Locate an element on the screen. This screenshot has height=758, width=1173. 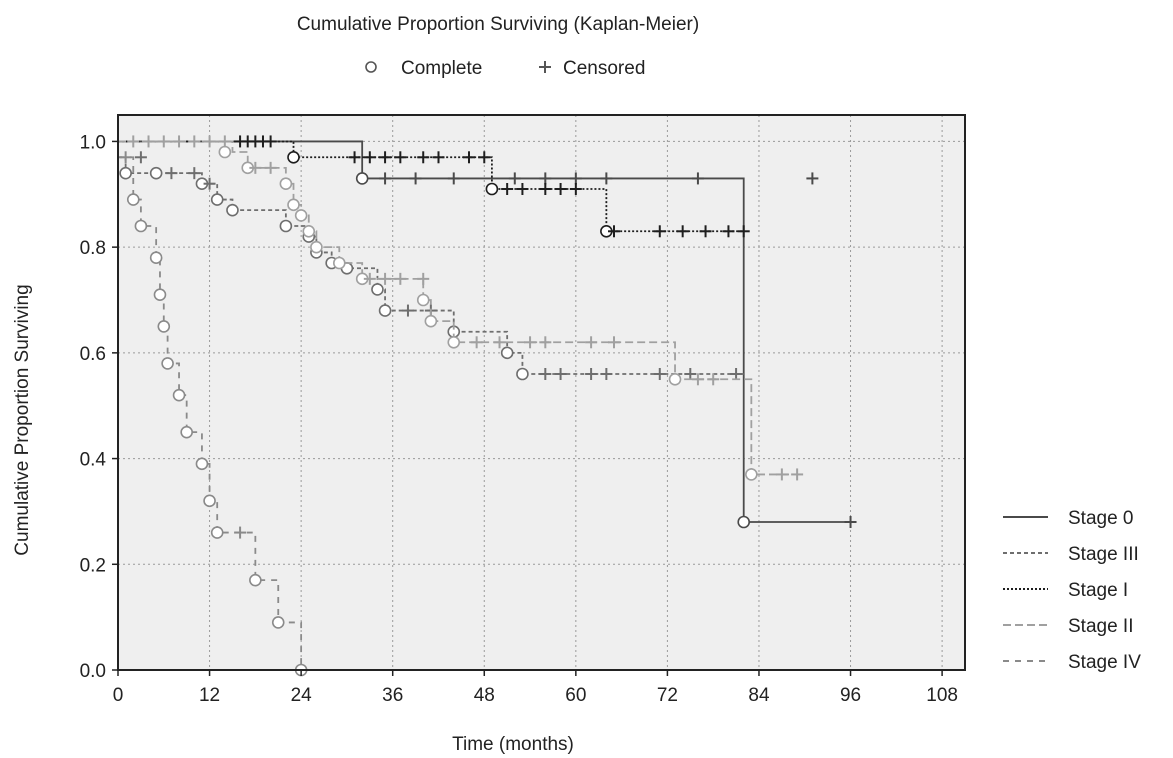
y-tick-label: 0.4 is located at coordinates (93, 460).